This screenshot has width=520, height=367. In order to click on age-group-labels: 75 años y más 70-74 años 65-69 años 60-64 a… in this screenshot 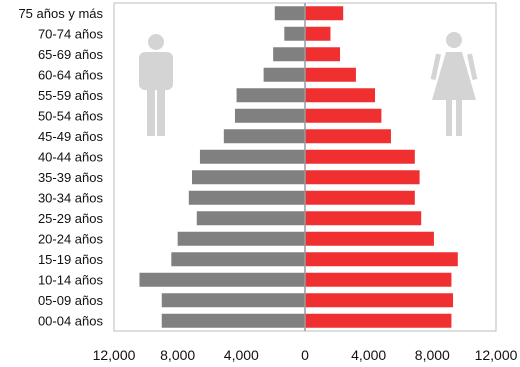, I will do `click(60, 167)`.